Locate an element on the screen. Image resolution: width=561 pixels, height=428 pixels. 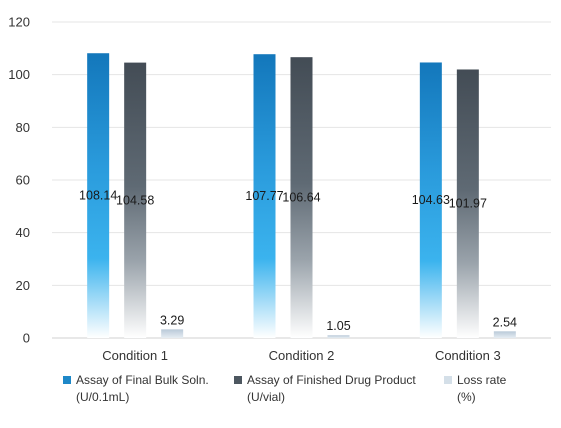
data-label-condition-3-series-1: 104.63 is located at coordinates (431, 200).